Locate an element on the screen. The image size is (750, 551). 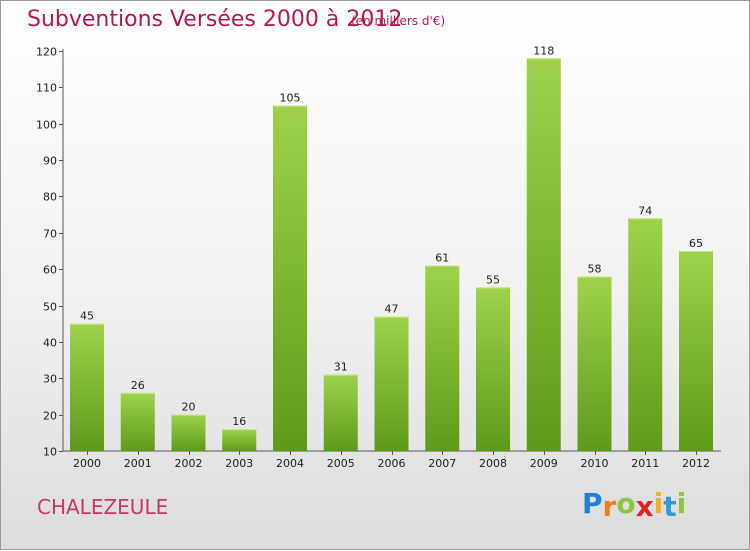
bar-value-label: 61 is located at coordinates (442, 258).